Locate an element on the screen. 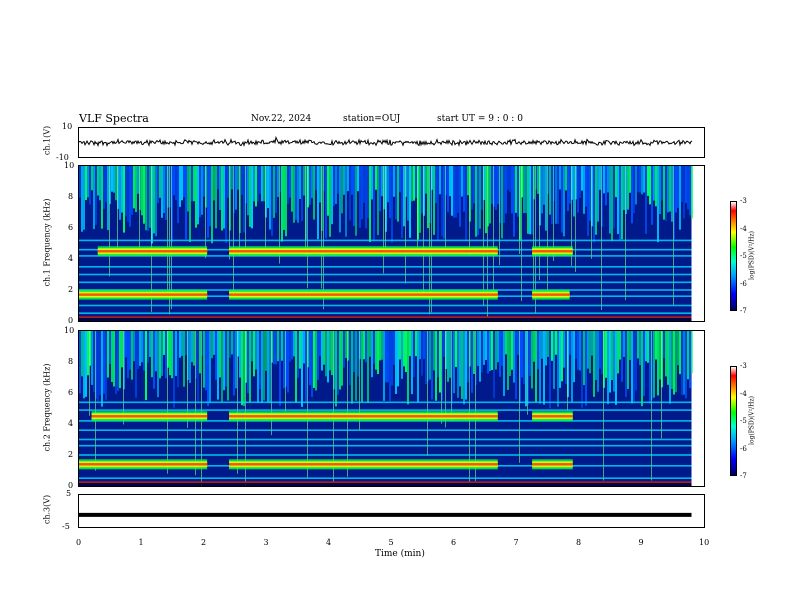 This screenshot has height=612, width=792. spectrogram-band is located at coordinates (385, 410).